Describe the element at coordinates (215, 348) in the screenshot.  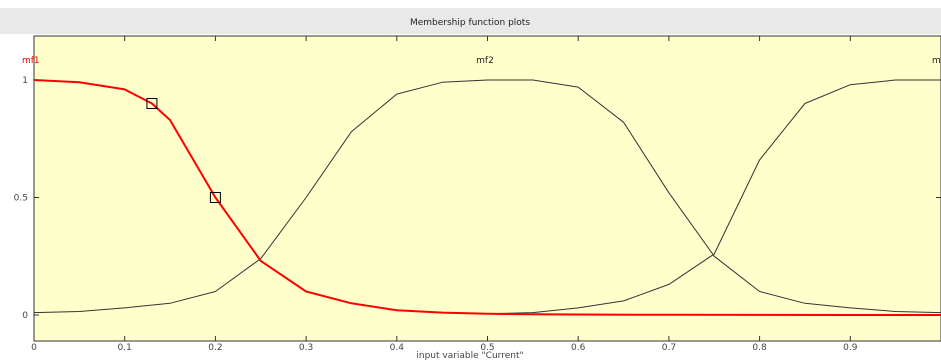
I see `x-tick-label-2: 0.2` at that location.